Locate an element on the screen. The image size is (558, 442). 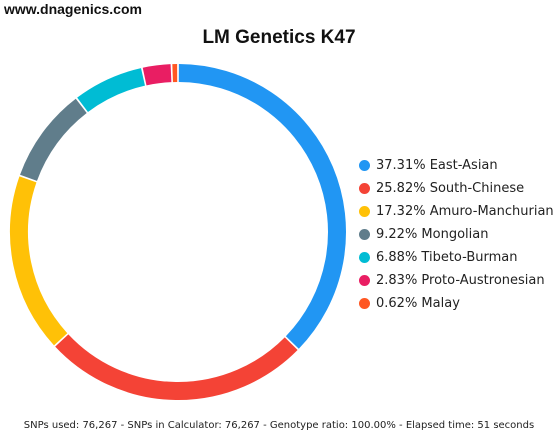
legend-item-amuro-manchurian: 17.32% Amuro-Manchurian is located at coordinates (456, 211).